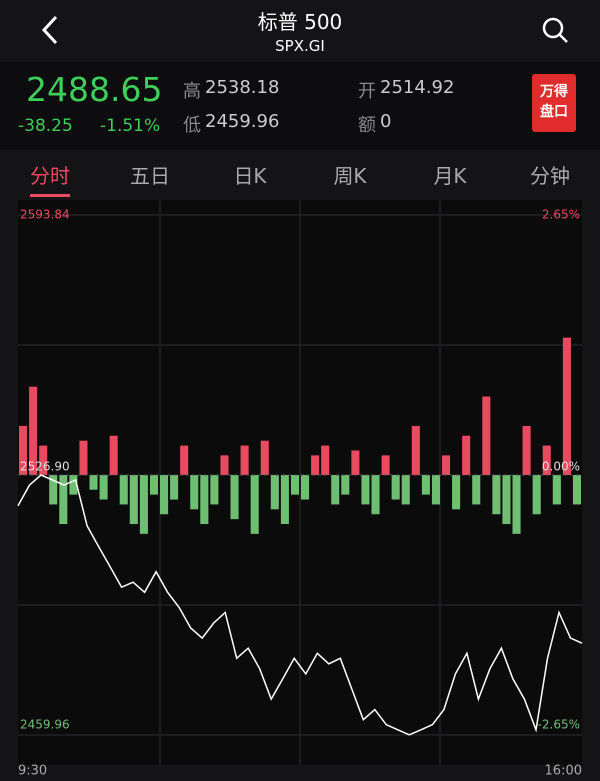 Image resolution: width=600 pixels, height=781 pixels. I want to click on open-label: 开, so click(367, 91).